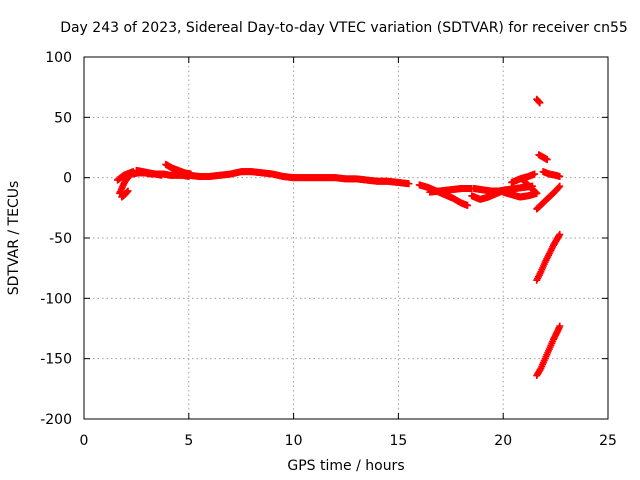 Image resolution: width=640 pixels, height=480 pixels. Describe the element at coordinates (348, 441) in the screenshot. I see `x-tick-labels: 0 5 10 15 20 25` at that location.